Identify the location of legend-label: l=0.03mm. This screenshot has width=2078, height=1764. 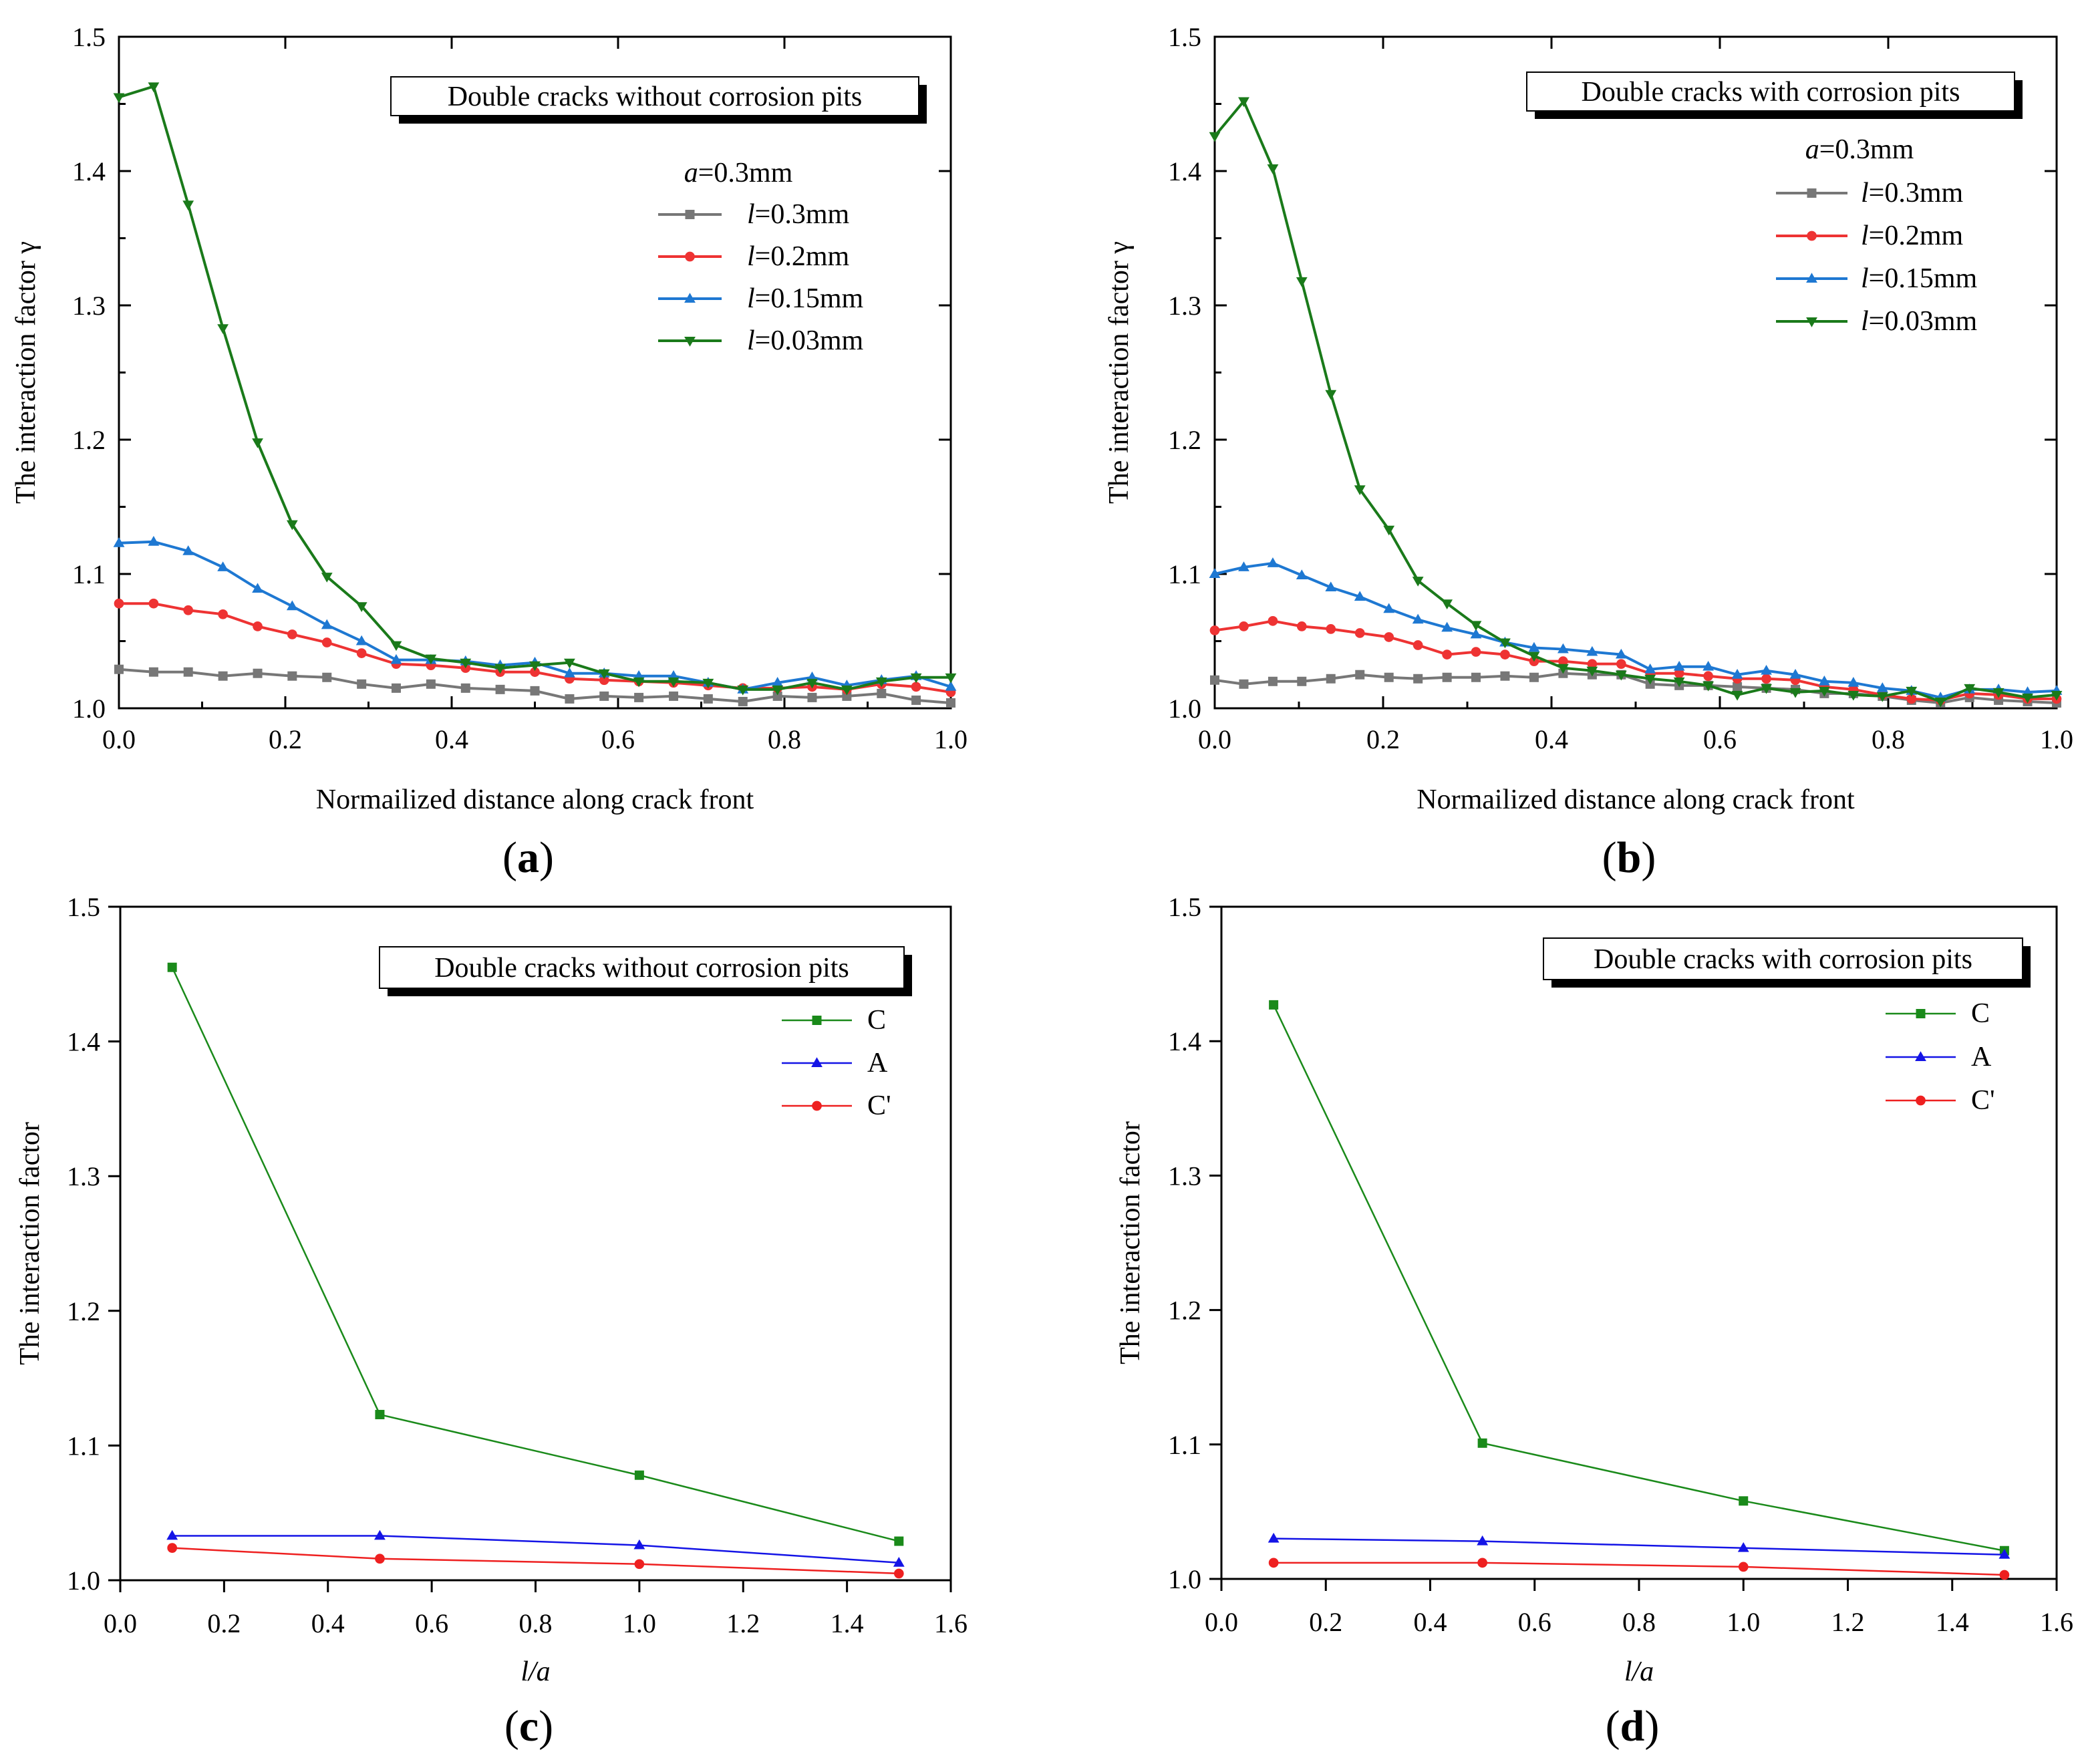
(1919, 321).